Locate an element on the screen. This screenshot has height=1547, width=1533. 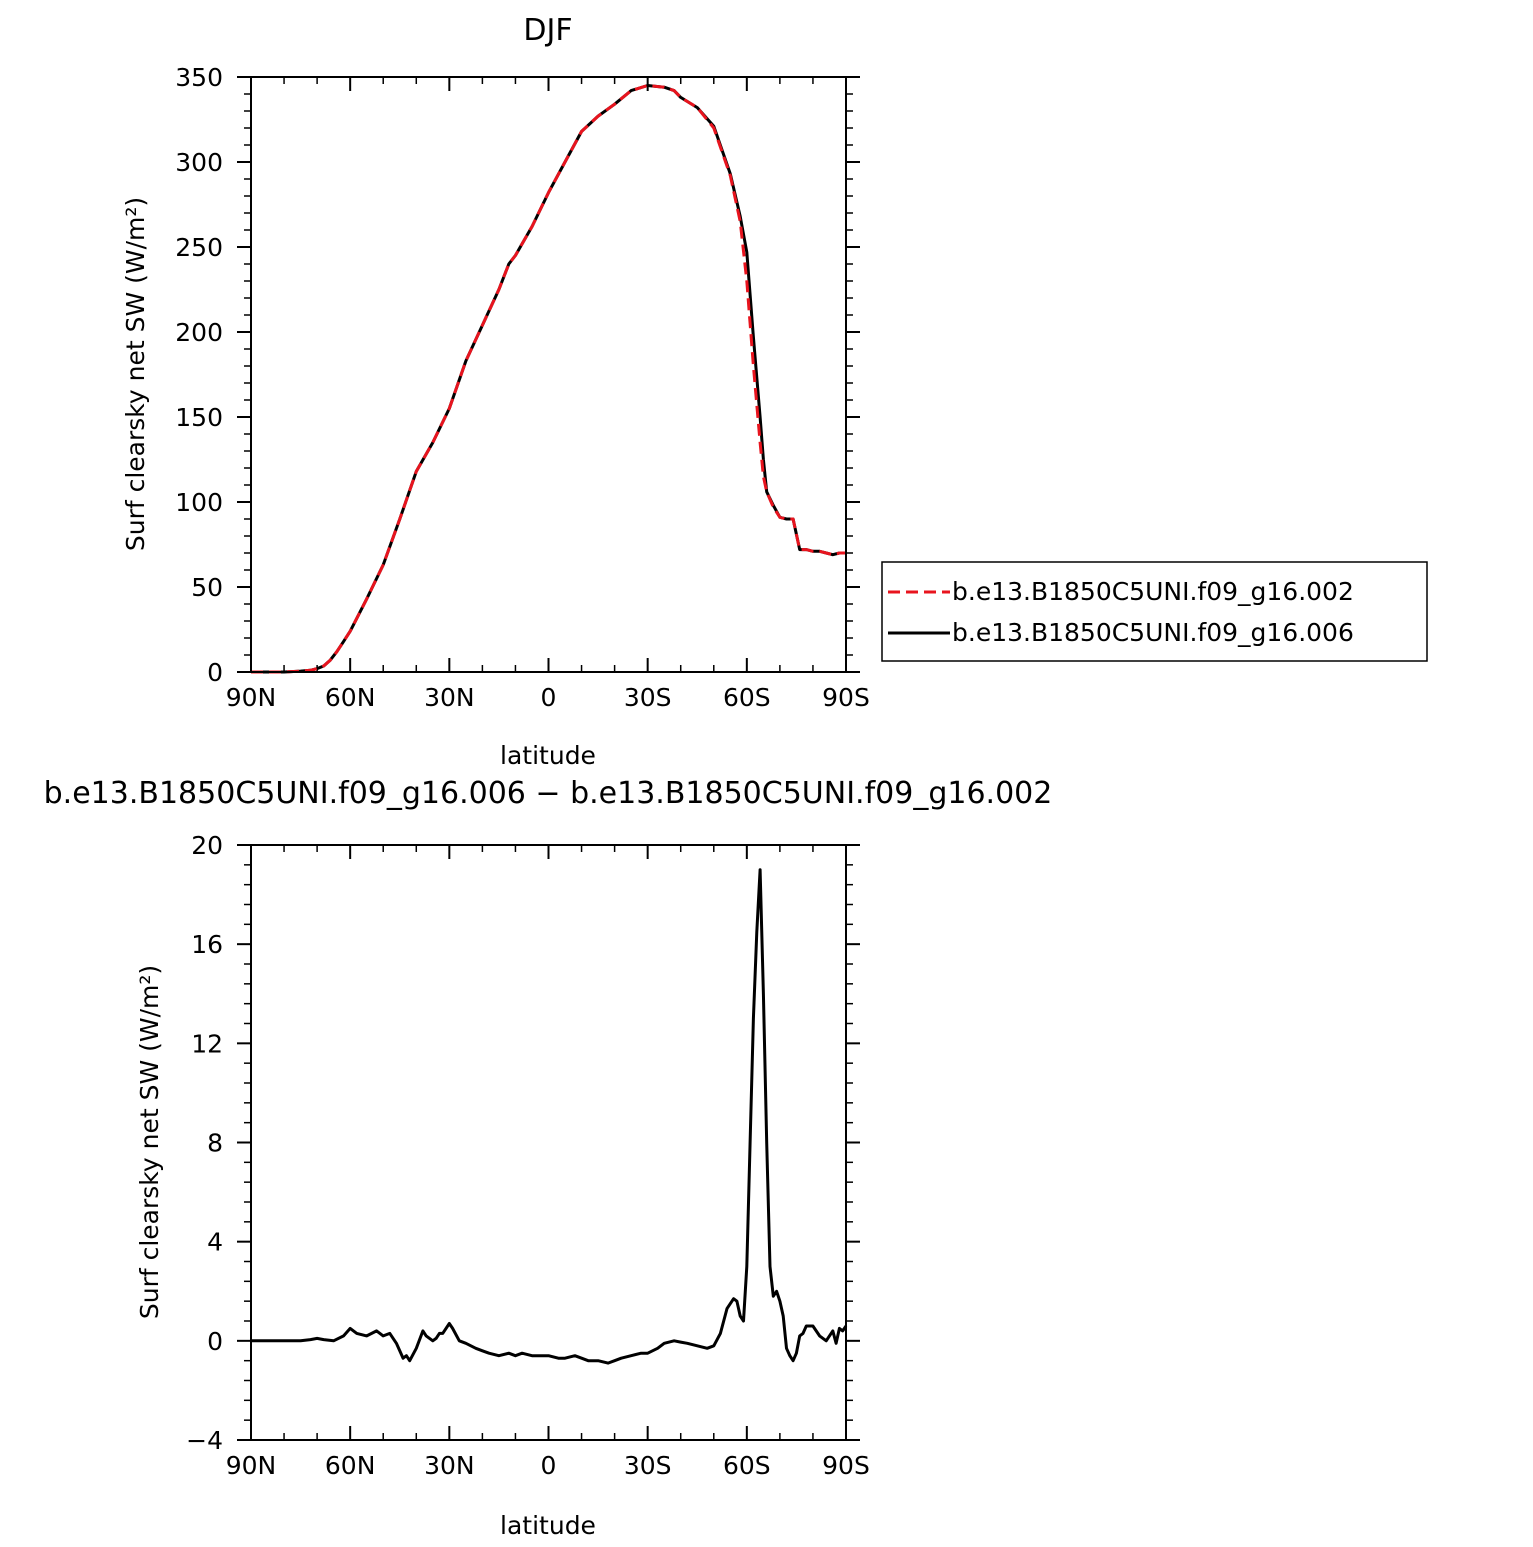
y-tick-label: 100 is located at coordinates (199, 502).